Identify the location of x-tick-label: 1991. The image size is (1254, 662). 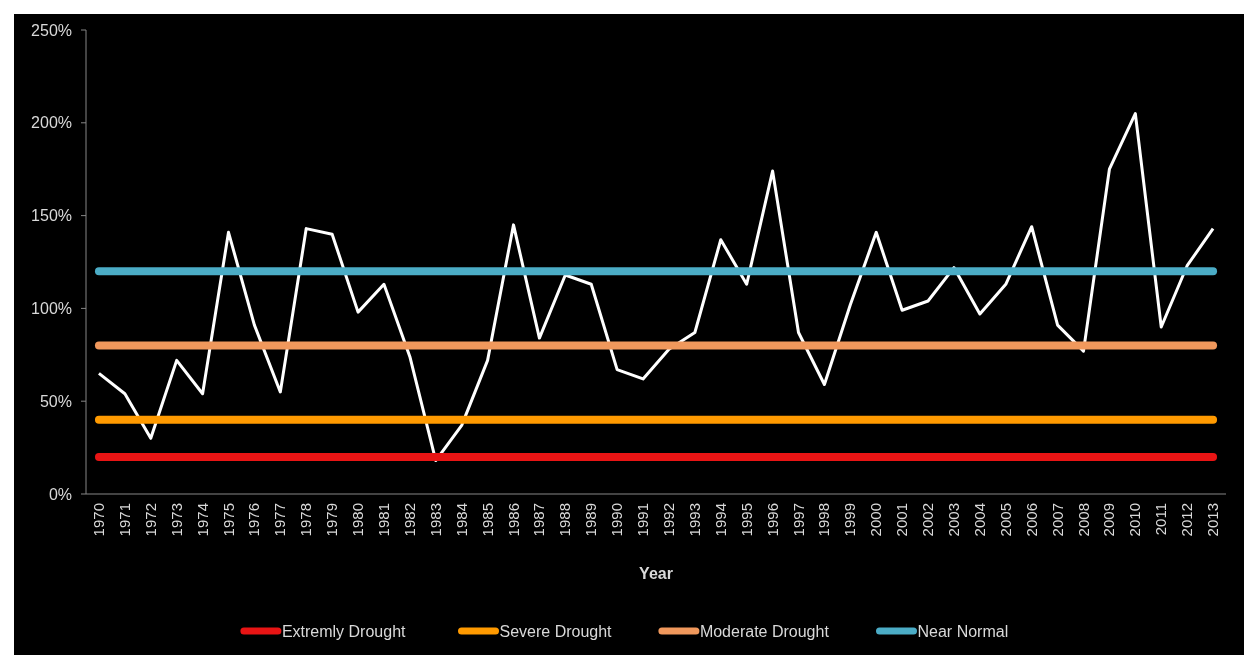
(643, 520).